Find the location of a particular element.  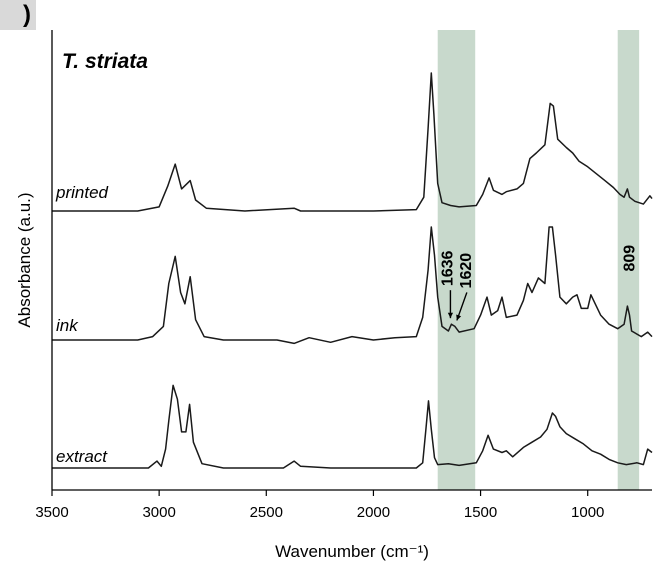

x-axis-ticks: 3500 3000 2500 2000 1500 1000 is located at coordinates (319, 505).